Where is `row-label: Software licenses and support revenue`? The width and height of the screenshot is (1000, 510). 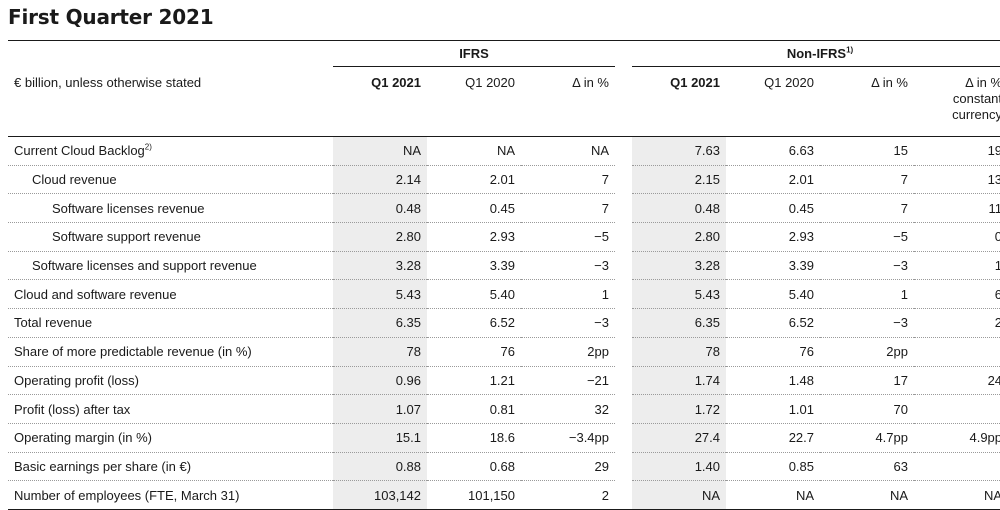 row-label: Software licenses and support revenue is located at coordinates (170, 266).